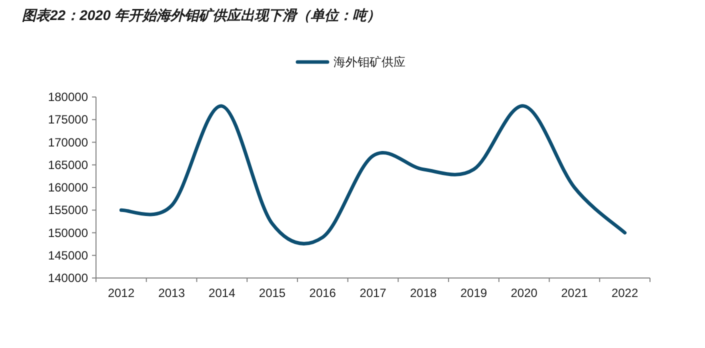 Image resolution: width=705 pixels, height=348 pixels. What do you see at coordinates (68, 165) in the screenshot?
I see `y-tick-label: 165000` at bounding box center [68, 165].